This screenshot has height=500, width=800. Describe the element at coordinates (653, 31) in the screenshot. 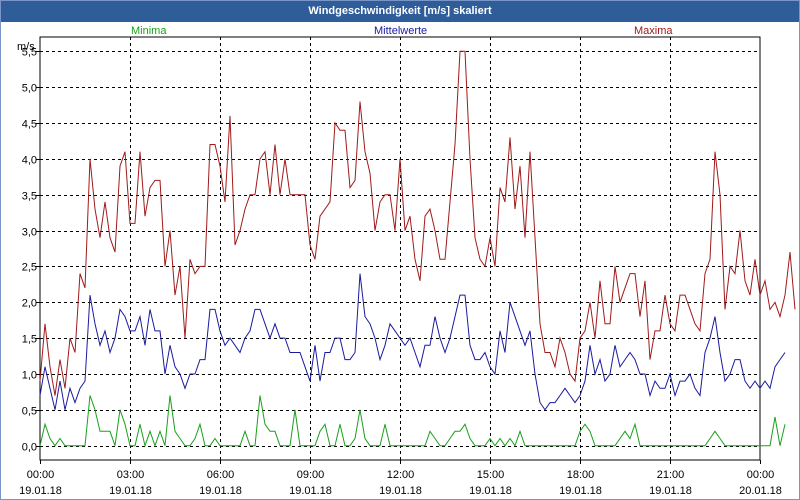

I see `legend-maxima: Maxima` at that location.